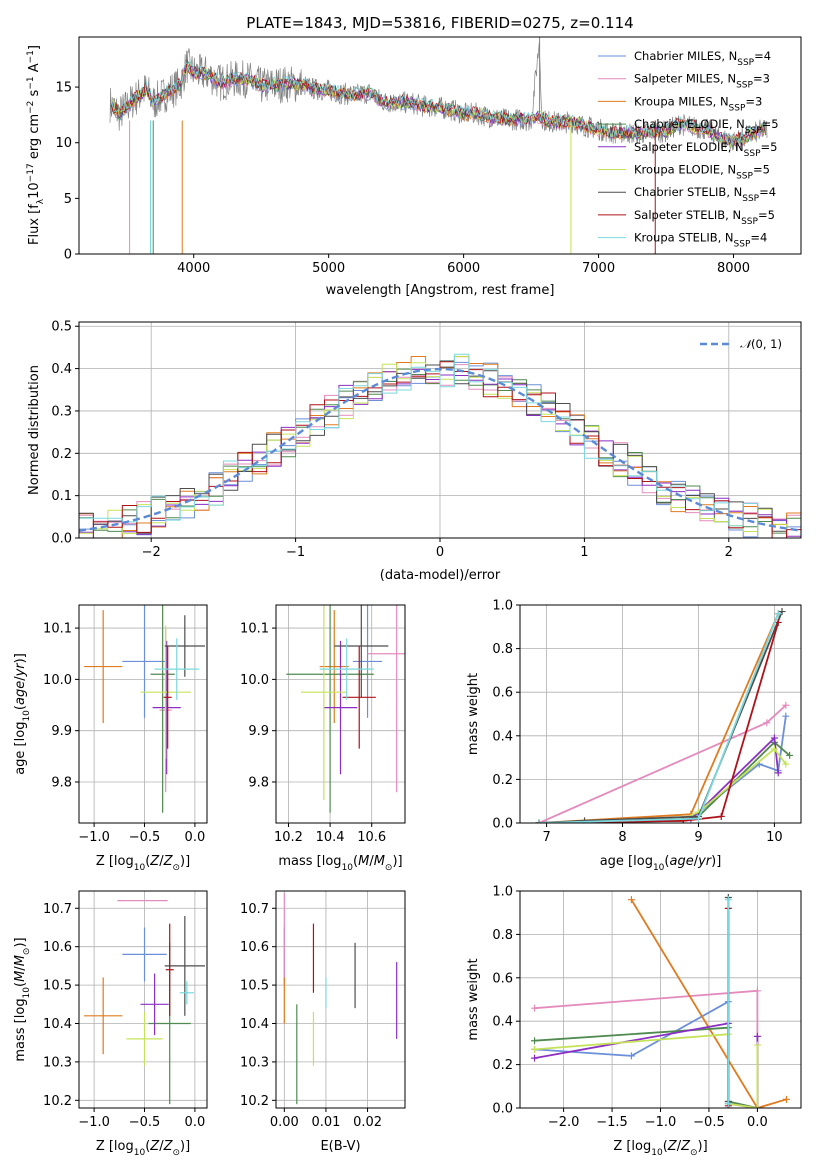  Describe the element at coordinates (473, 714) in the screenshot. I see `mass_weight_vs_age-y-axis-label: mass weight` at that location.